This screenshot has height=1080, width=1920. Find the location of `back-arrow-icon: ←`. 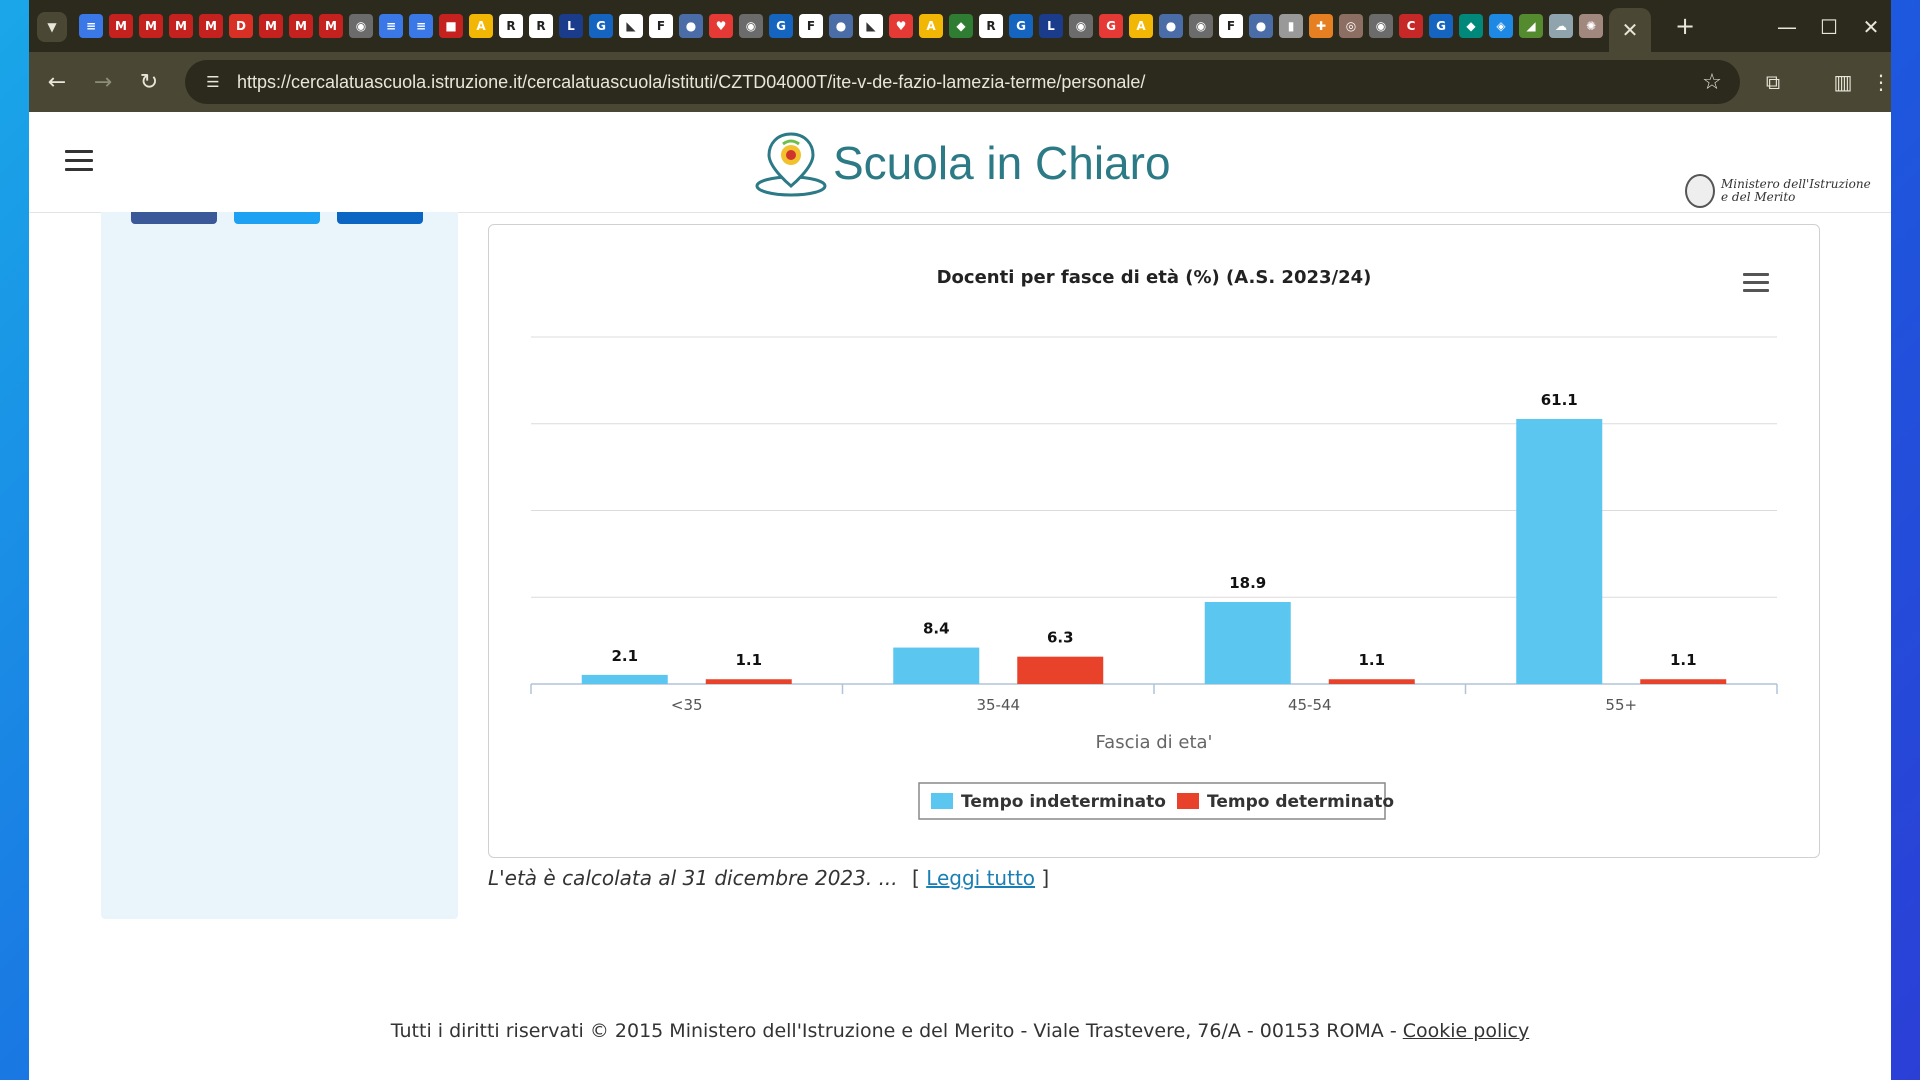

back-arrow-icon: ← is located at coordinates (57, 82).